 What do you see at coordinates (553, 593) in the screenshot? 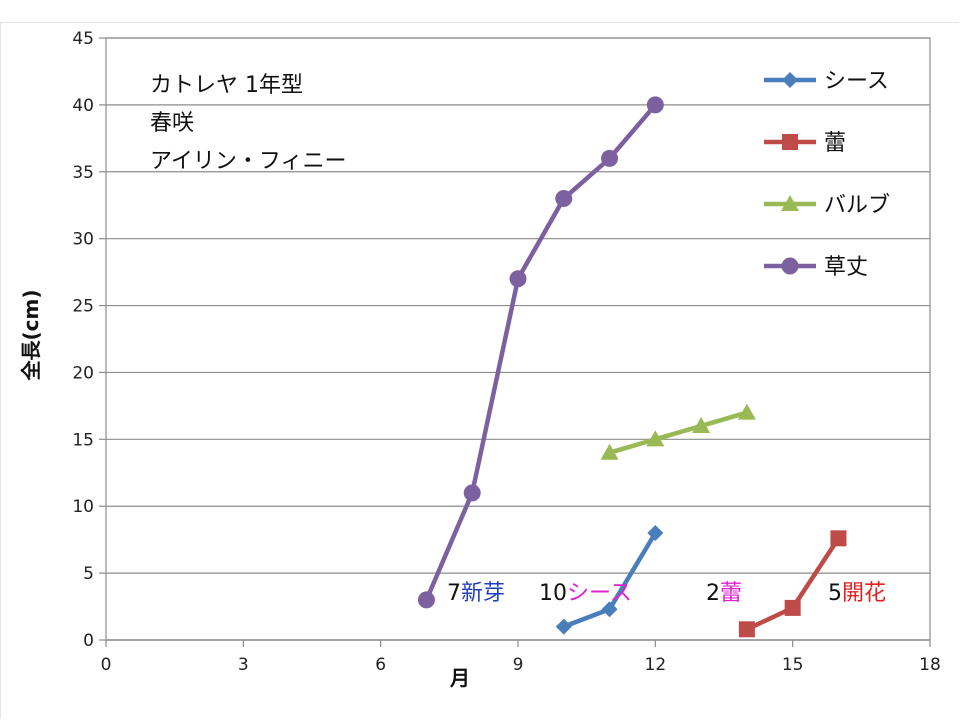
I see `annotation-sheath-num: 10` at bounding box center [553, 593].